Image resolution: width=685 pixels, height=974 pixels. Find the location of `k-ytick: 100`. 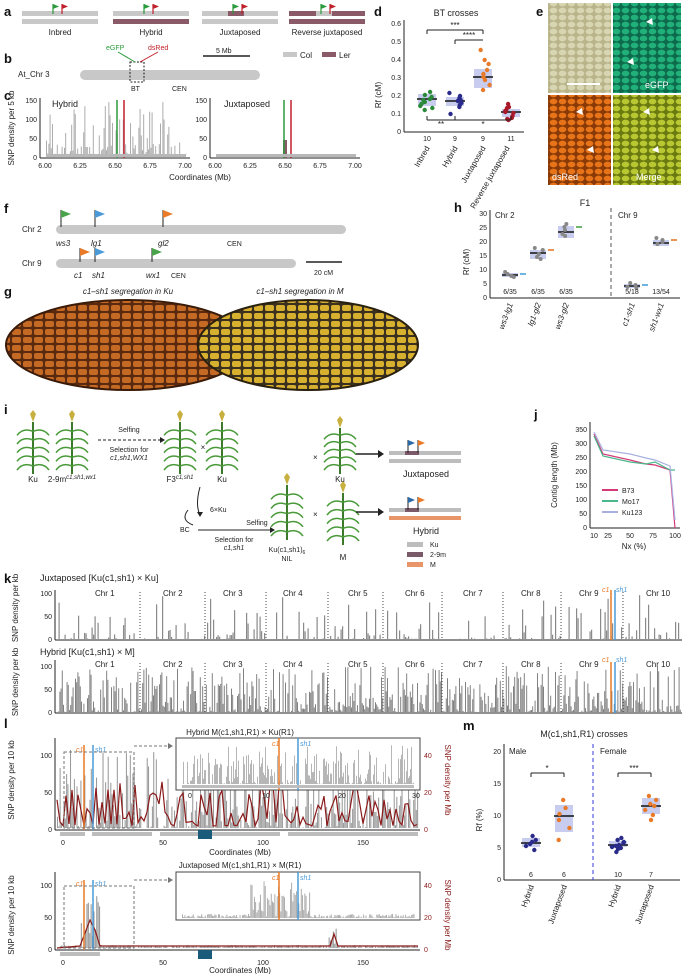

k-ytick: 100 is located at coordinates (46, 594).